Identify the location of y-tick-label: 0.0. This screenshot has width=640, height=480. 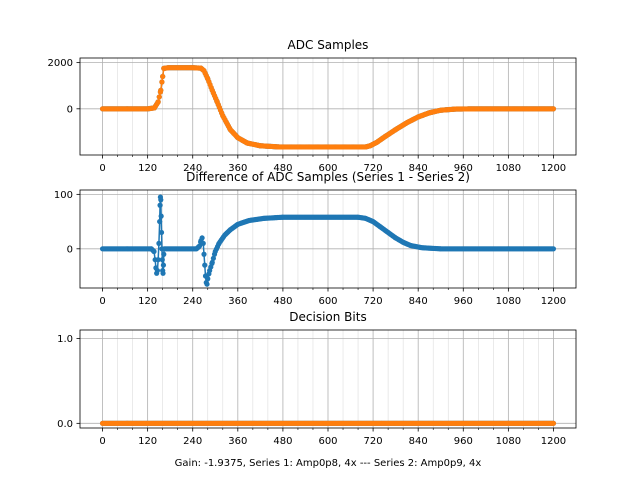
(65, 424).